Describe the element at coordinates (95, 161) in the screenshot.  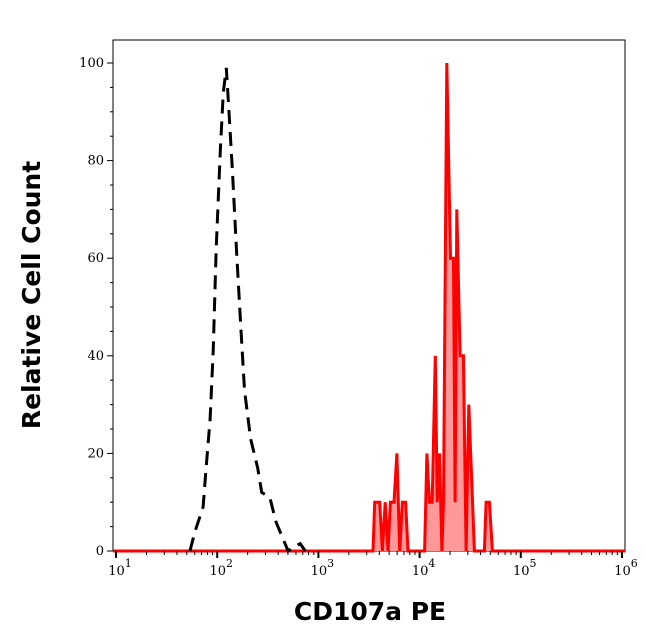
I see `y-tick-label: 80` at that location.